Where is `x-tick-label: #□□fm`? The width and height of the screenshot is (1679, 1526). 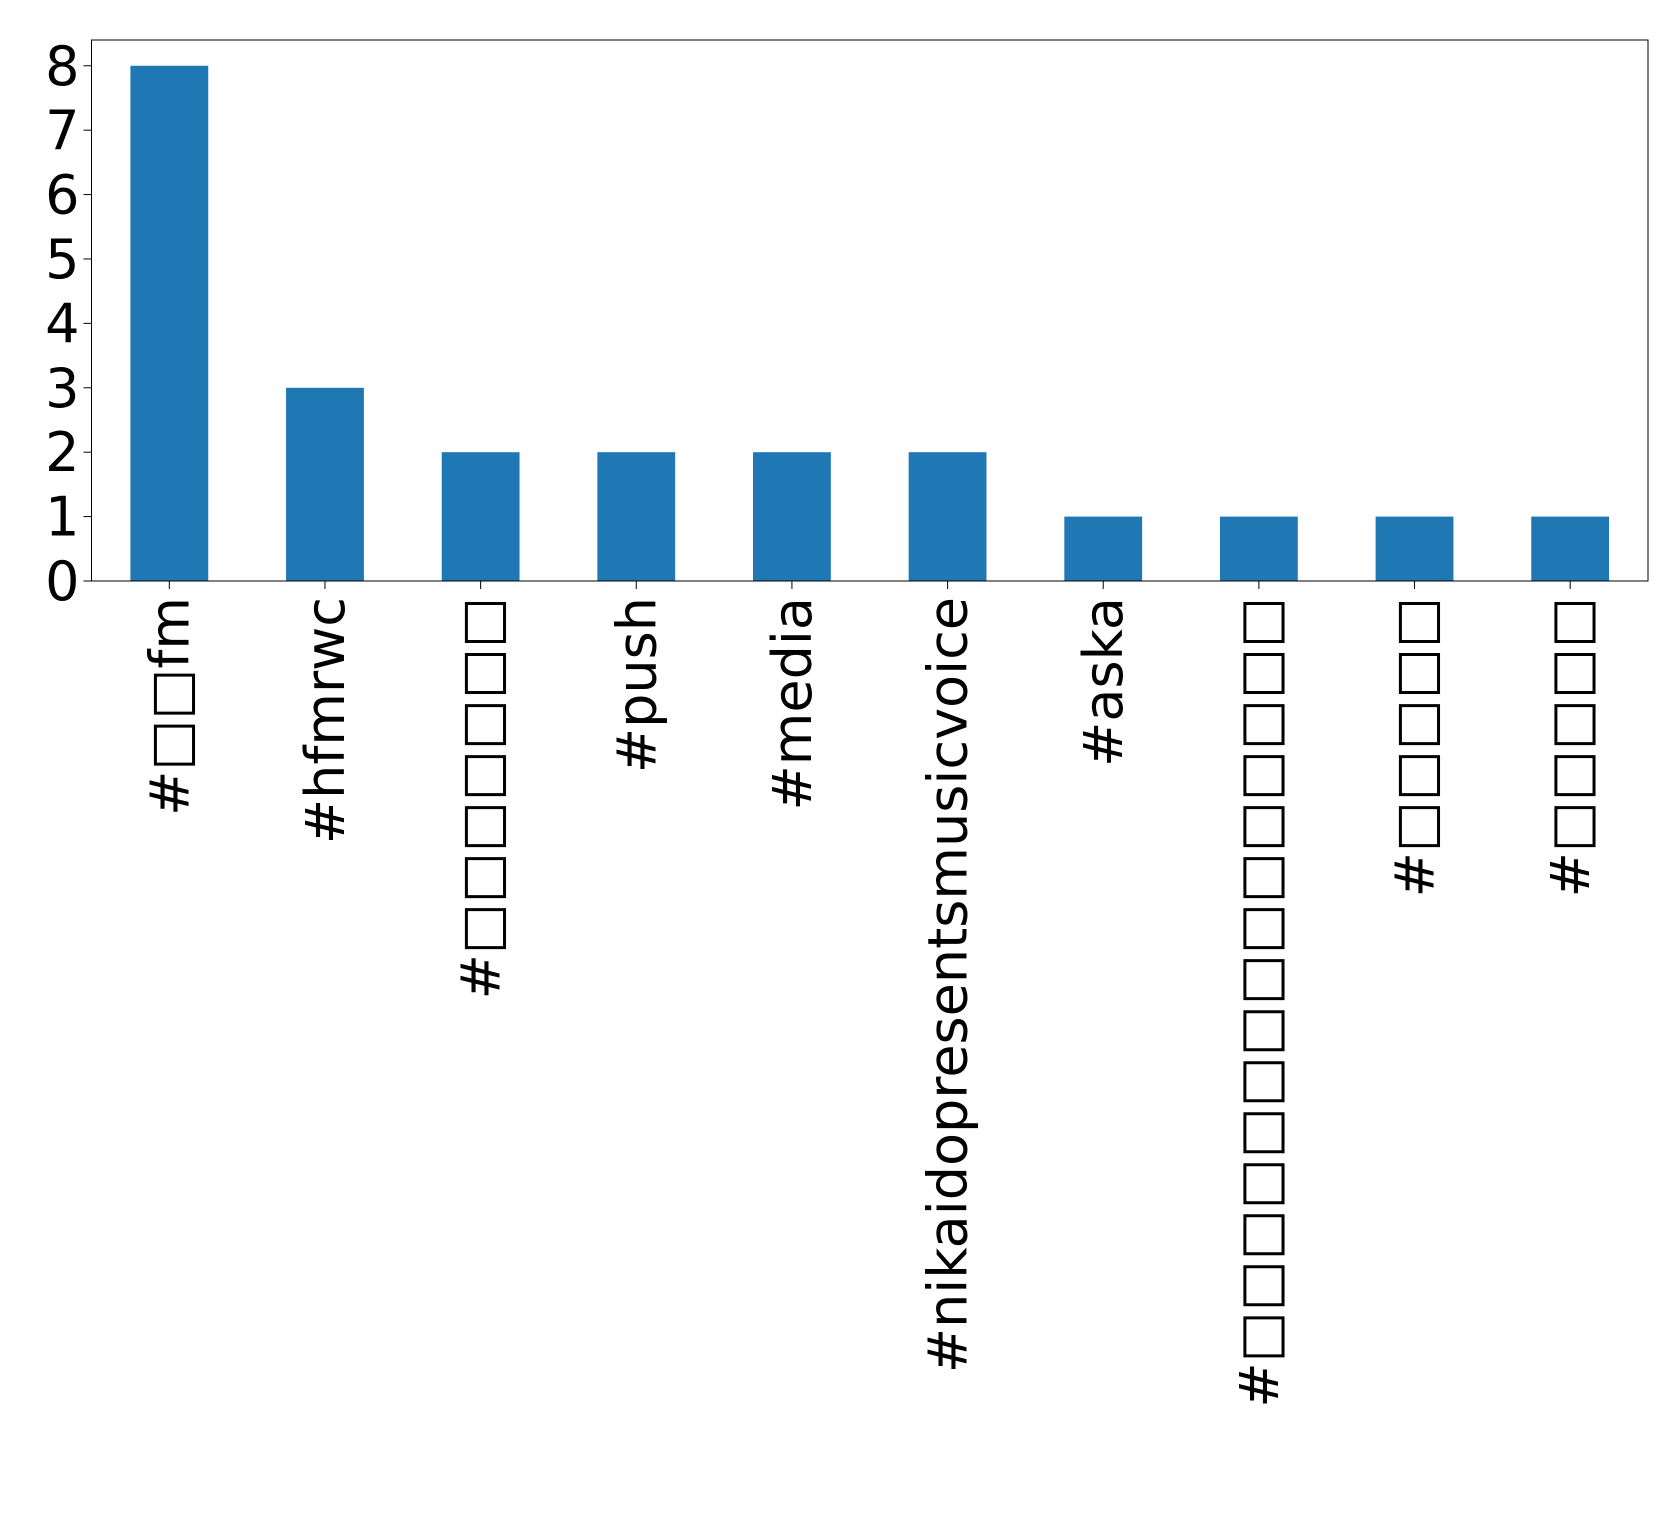 x-tick-label: #□□fm is located at coordinates (169, 706).